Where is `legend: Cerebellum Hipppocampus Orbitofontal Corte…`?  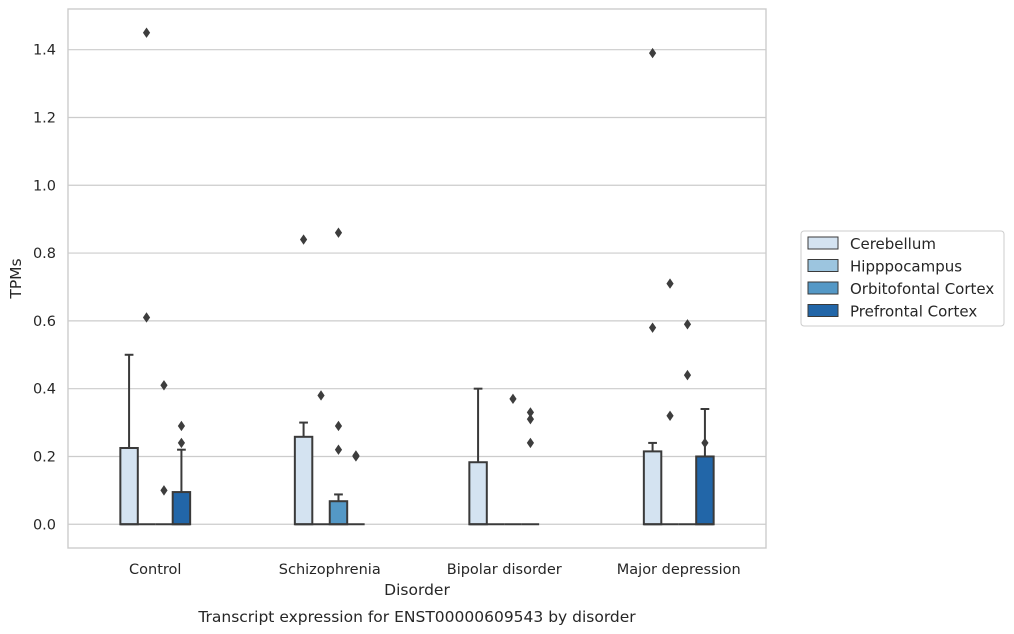
legend: Cerebellum Hipppocampus Orbitofontal Corte… is located at coordinates (902, 278).